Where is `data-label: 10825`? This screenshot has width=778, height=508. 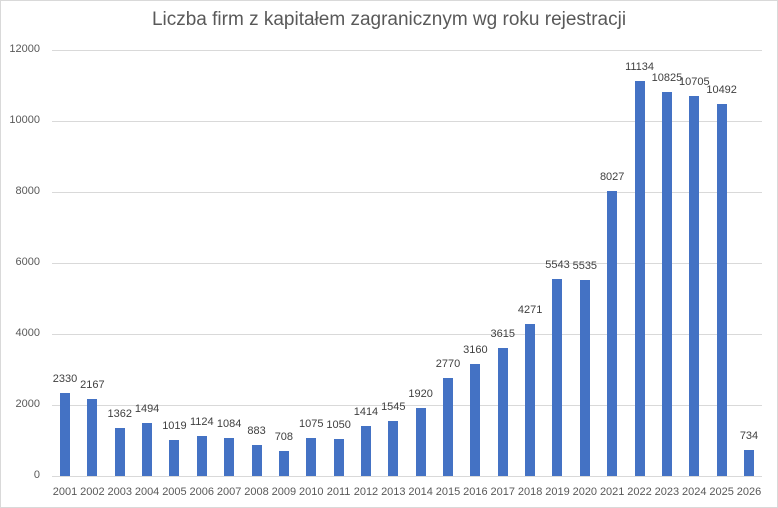
data-label: 10825 is located at coordinates (667, 77).